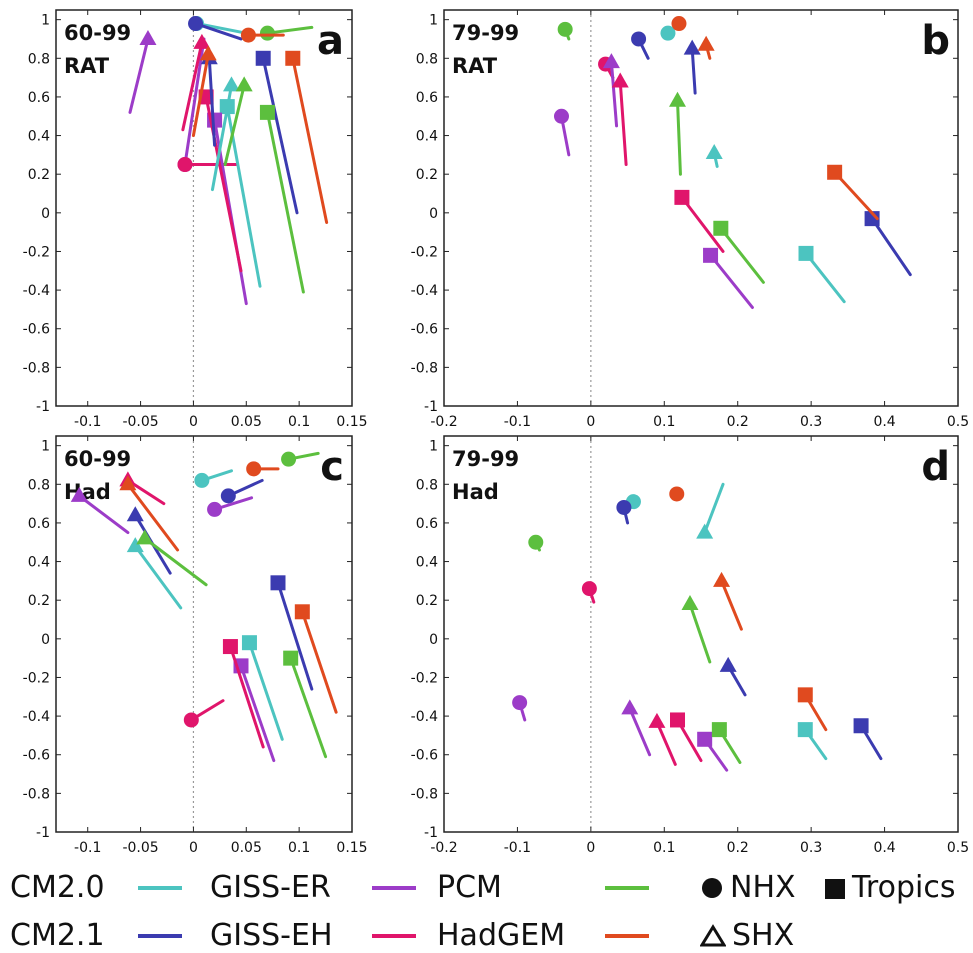 The width and height of the screenshot is (973, 953). Describe the element at coordinates (630, 707) in the screenshot. I see `marker-giss-er-shx` at that location.